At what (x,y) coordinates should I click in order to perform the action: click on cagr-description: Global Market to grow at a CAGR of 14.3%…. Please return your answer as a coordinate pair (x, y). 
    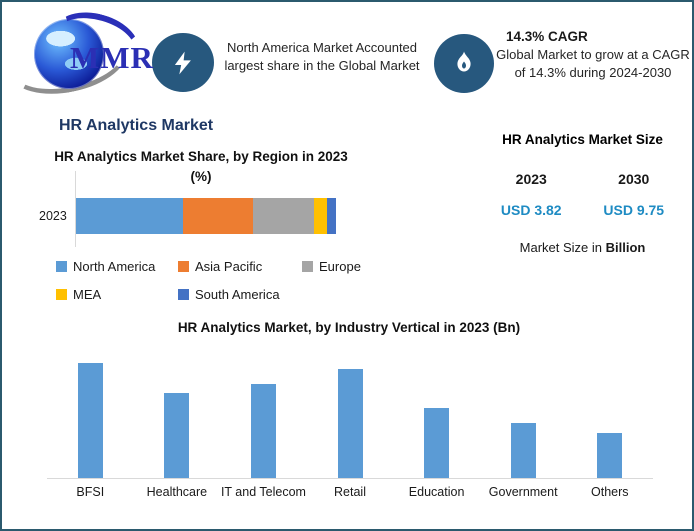
    Looking at the image, I should click on (593, 64).